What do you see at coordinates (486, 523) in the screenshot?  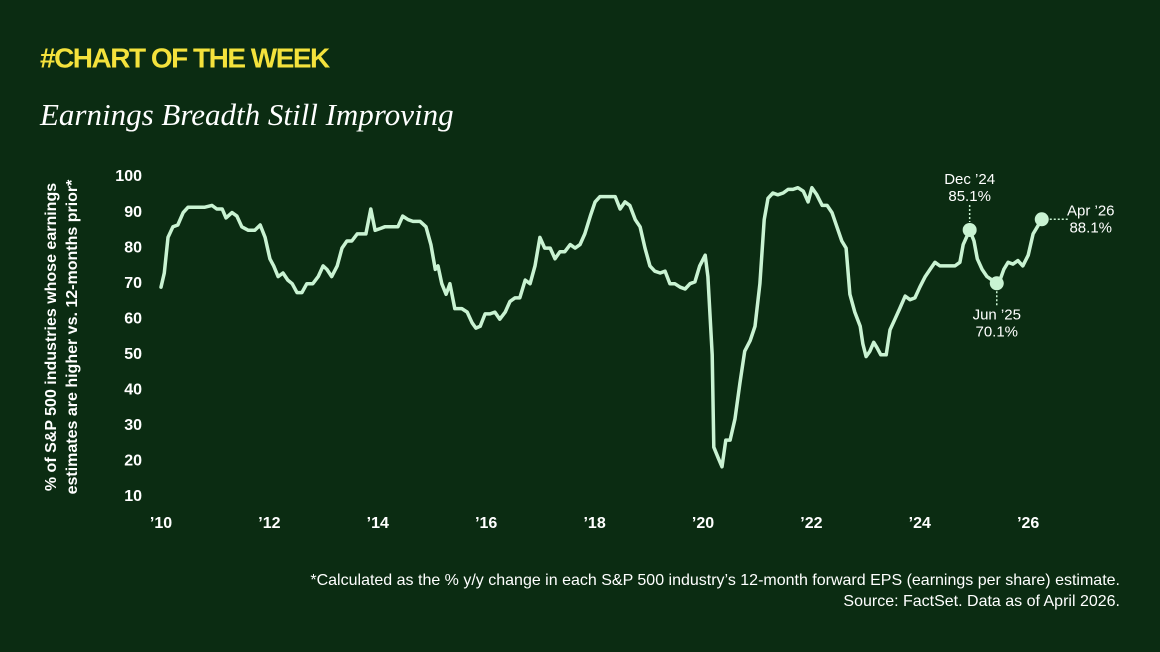 I see `x-tick-label: ’16` at bounding box center [486, 523].